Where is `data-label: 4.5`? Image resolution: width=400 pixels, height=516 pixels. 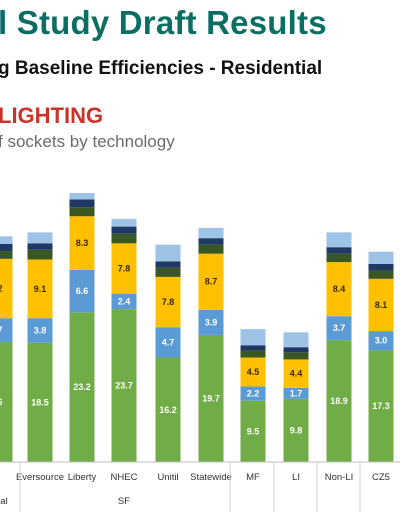
data-label: 4.5 is located at coordinates (253, 372).